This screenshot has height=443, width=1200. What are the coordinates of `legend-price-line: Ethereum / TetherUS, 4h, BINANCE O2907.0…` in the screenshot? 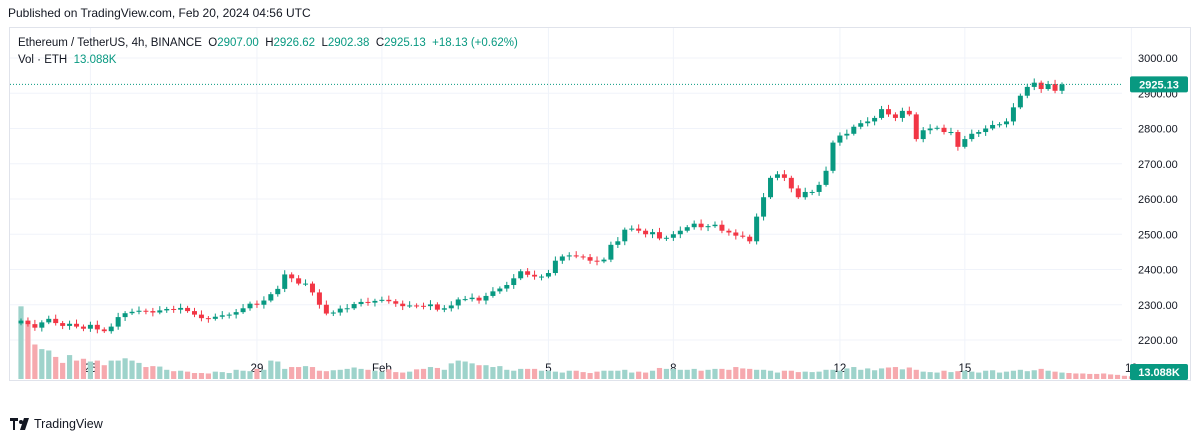 It's located at (268, 43).